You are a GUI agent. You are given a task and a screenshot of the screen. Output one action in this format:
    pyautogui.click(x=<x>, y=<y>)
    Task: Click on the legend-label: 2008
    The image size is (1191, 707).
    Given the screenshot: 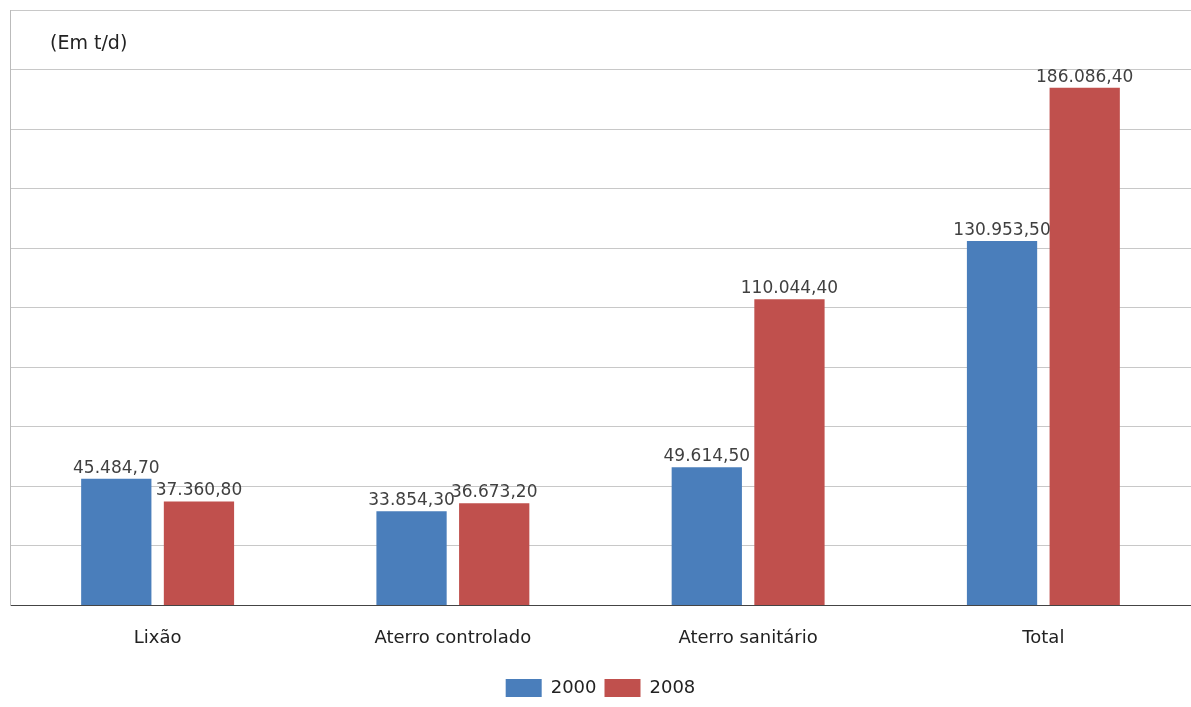 What is the action you would take?
    pyautogui.click(x=672, y=686)
    